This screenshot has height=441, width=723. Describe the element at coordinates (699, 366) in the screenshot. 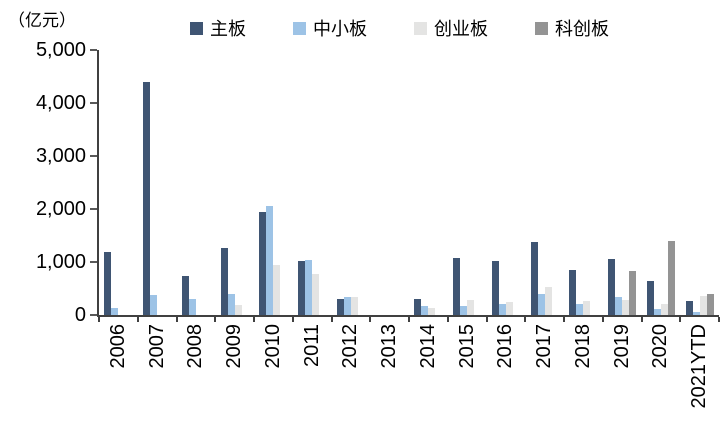

I see `x-label-text: 2021YTD` at that location.